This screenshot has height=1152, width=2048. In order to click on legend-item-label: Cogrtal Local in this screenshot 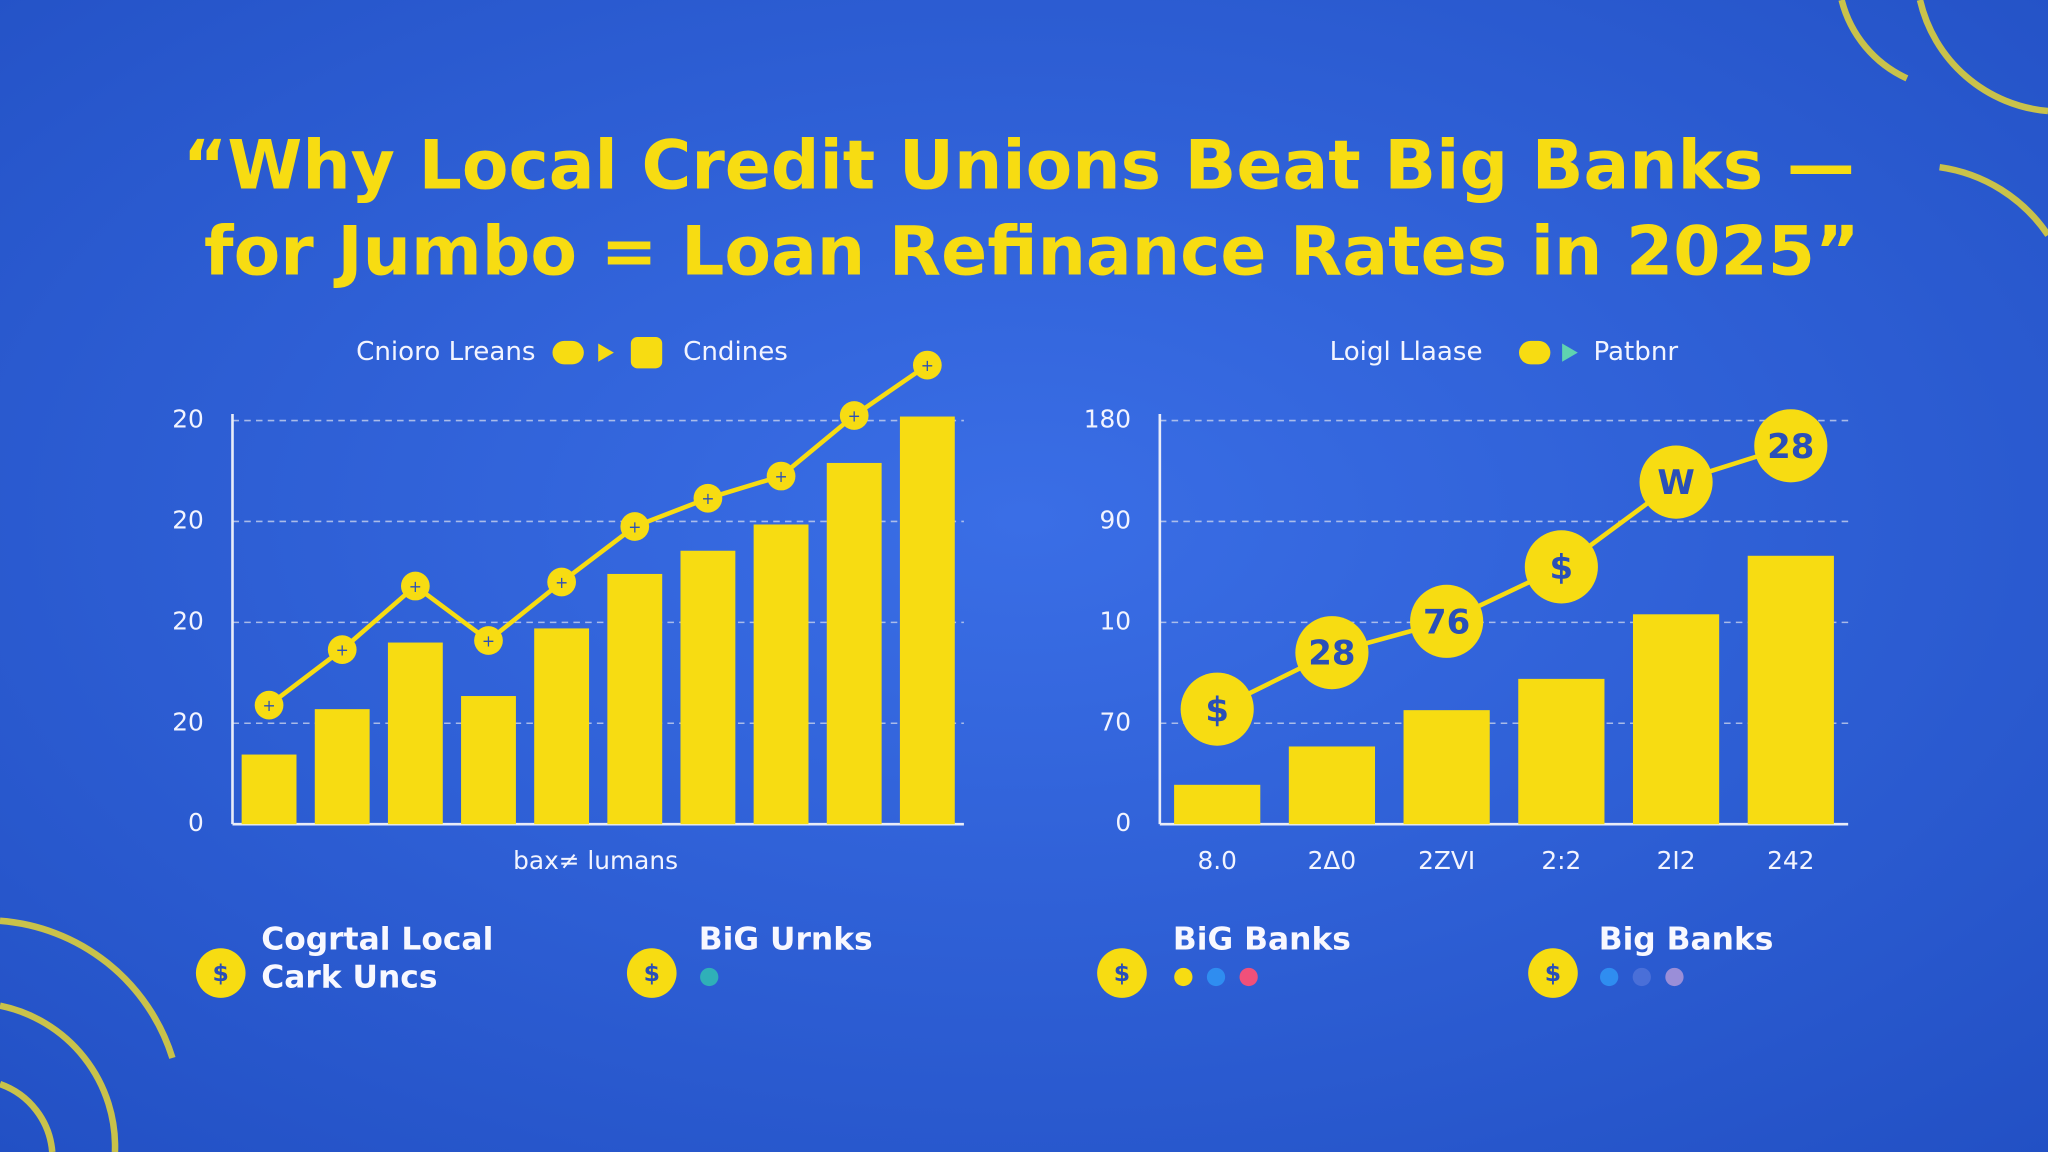, I will do `click(377, 939)`.